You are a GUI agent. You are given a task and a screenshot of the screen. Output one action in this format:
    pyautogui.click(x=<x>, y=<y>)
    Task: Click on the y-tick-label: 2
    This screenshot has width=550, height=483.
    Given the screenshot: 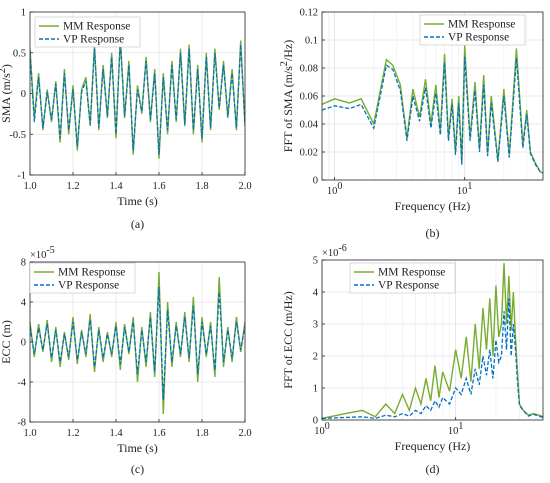 What is the action you would take?
    pyautogui.click(x=315, y=357)
    